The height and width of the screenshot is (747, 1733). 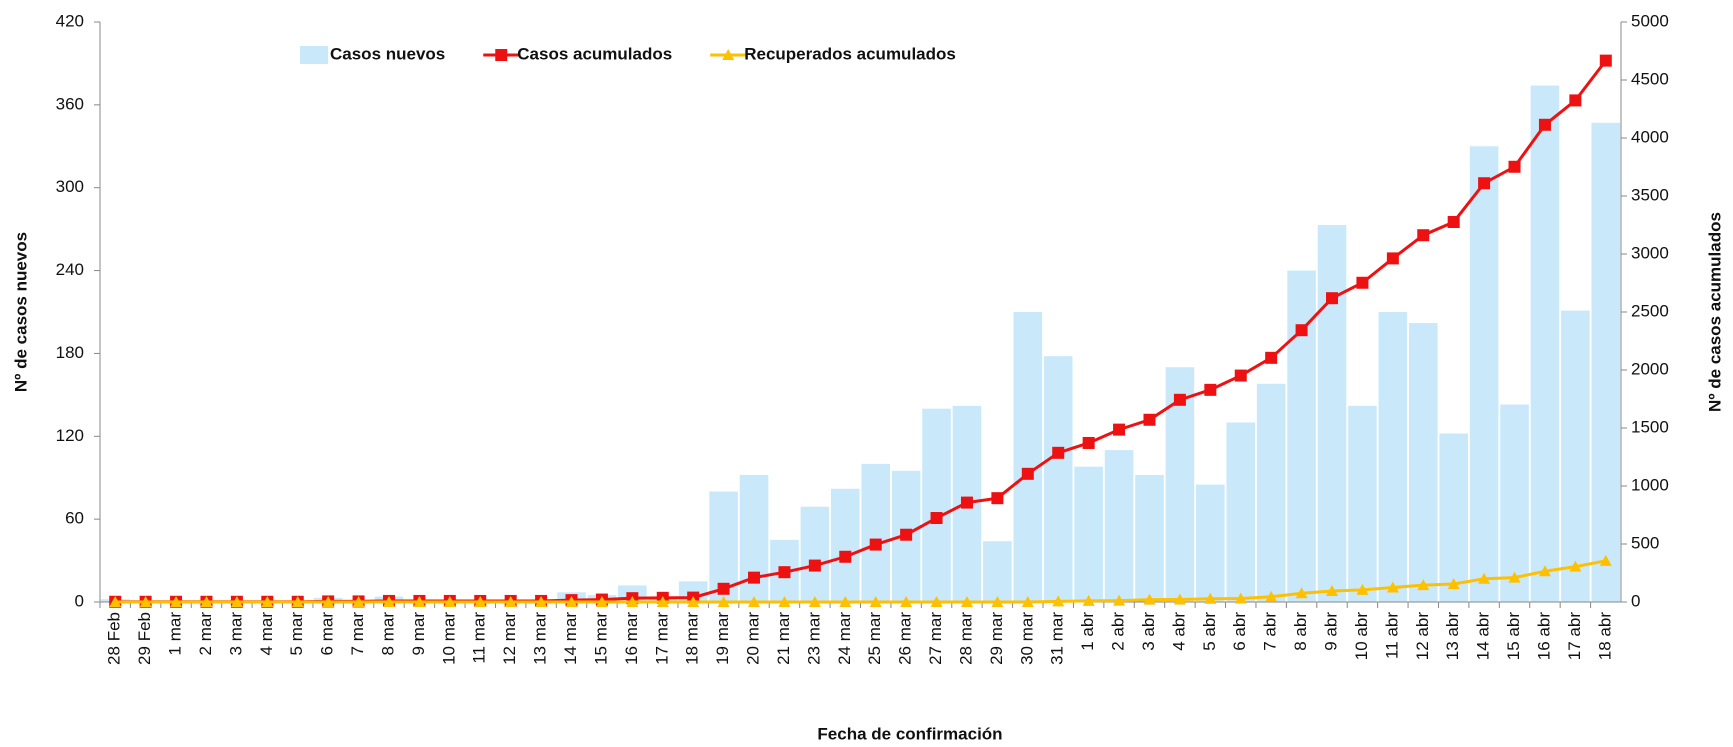 What do you see at coordinates (874, 638) in the screenshot?
I see `x-tick-label: 25 mar` at bounding box center [874, 638].